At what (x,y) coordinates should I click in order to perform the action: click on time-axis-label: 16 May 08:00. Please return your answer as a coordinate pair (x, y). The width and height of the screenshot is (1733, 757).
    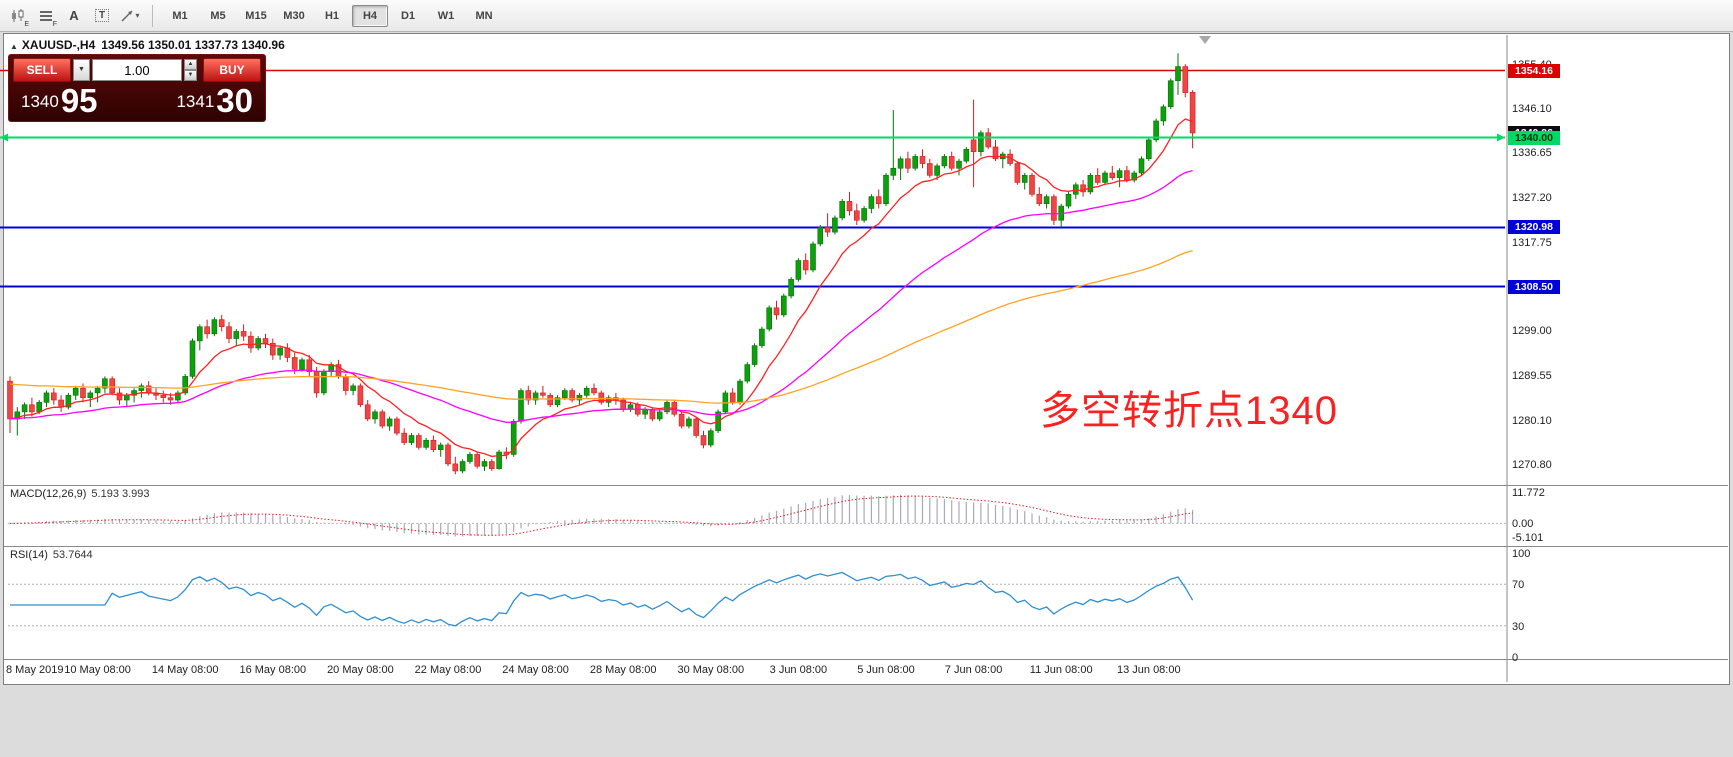
    Looking at the image, I should click on (273, 670).